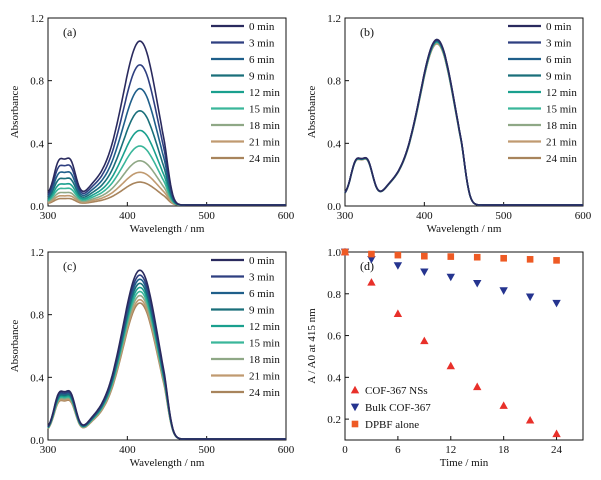 Image resolution: width=601 pixels, height=480 pixels. I want to click on x-tick-label: 0, so click(345, 450).